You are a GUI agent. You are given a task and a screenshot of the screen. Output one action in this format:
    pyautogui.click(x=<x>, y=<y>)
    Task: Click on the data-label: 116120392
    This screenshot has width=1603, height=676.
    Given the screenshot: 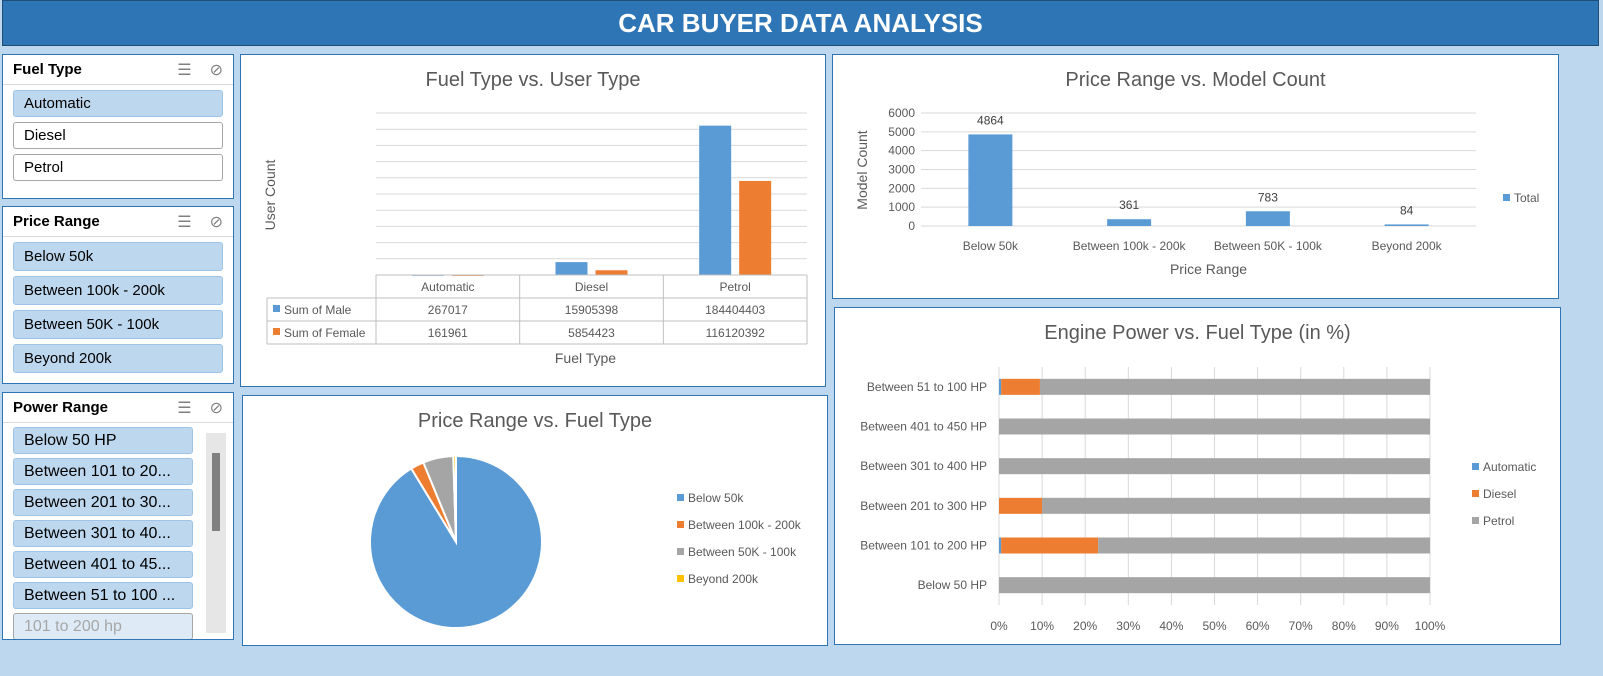 What is the action you would take?
    pyautogui.click(x=736, y=333)
    